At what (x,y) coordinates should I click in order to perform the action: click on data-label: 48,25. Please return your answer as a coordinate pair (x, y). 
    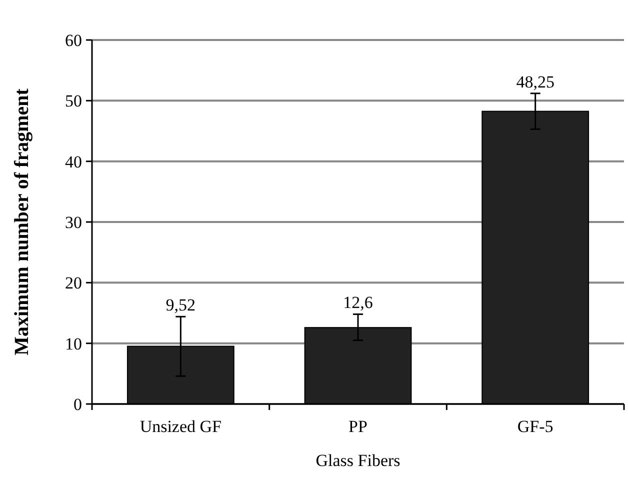
    Looking at the image, I should click on (535, 82).